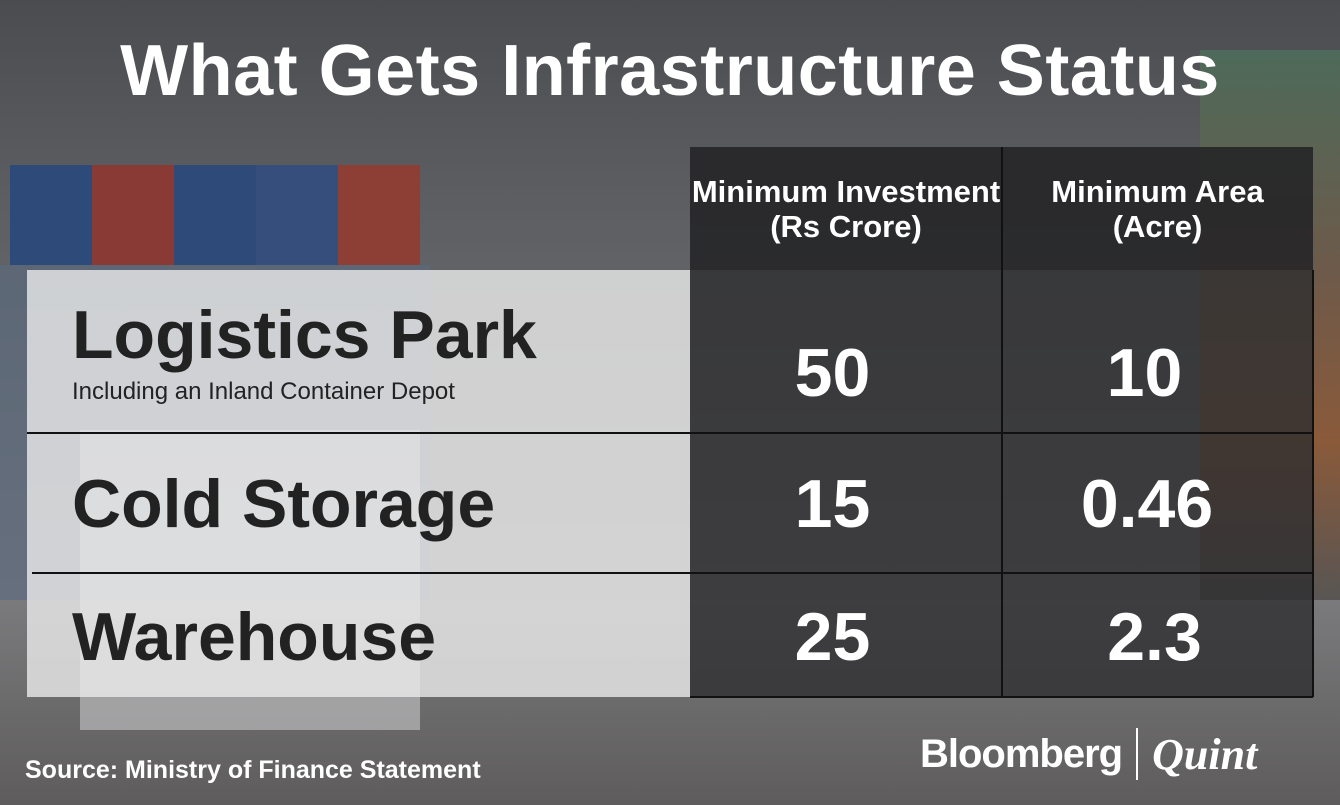  I want to click on value-investment: 50, so click(832, 373).